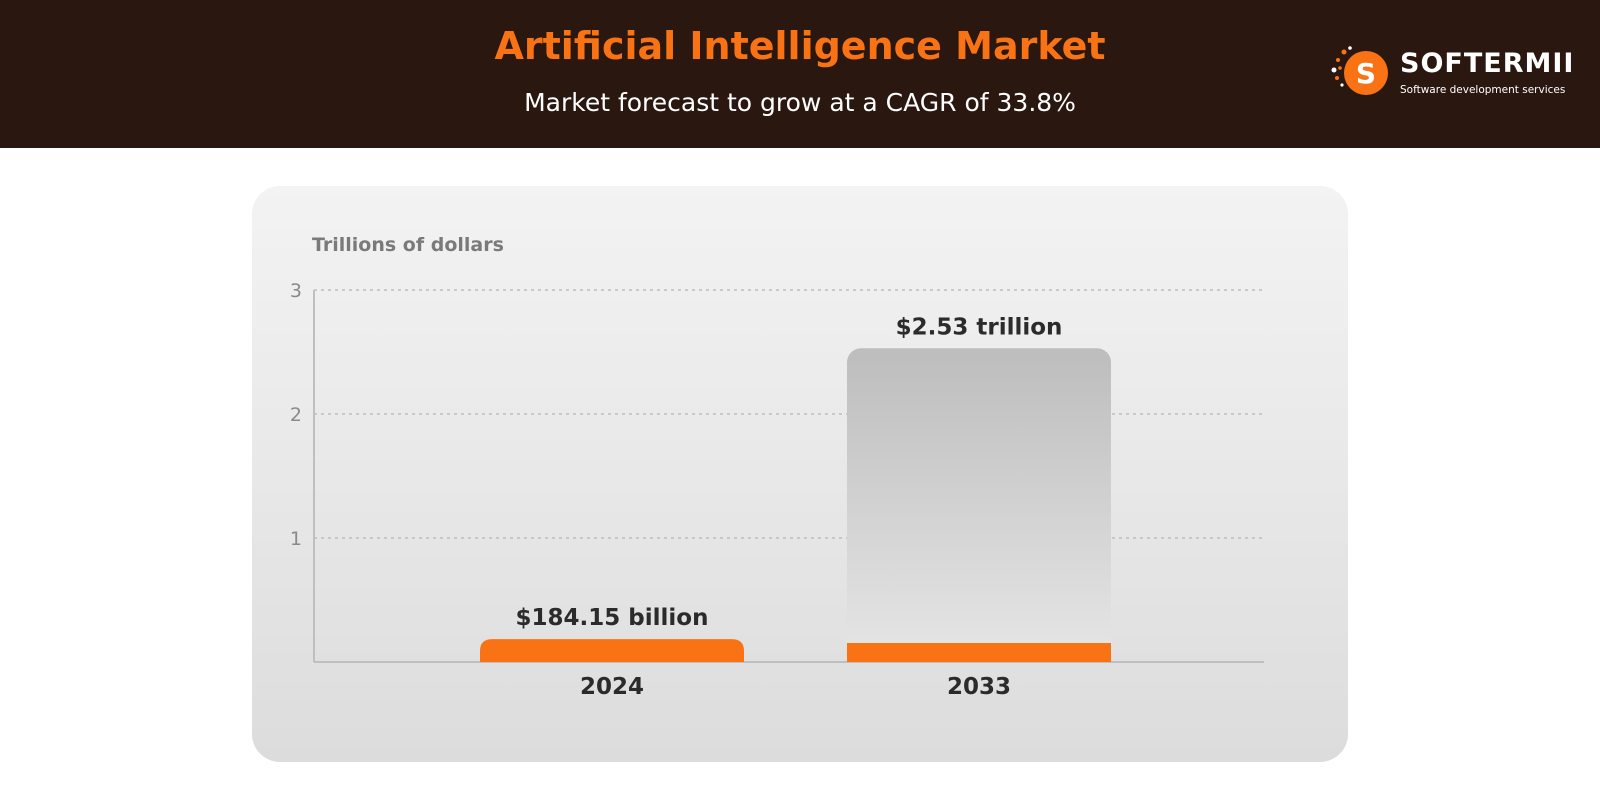  I want to click on y-tick-label: 1, so click(296, 539).